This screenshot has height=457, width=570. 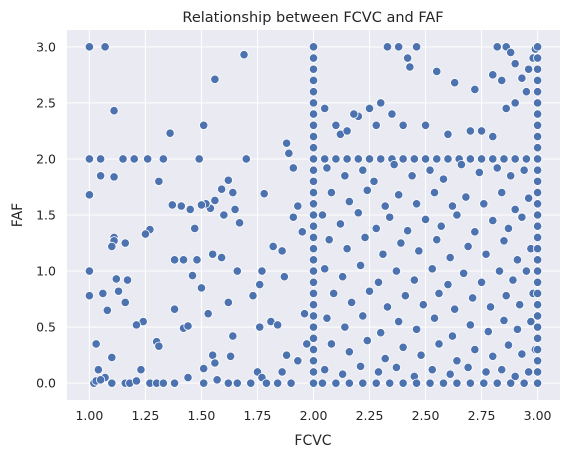 I want to click on y-tick-label: 2.5, so click(x=46, y=102).